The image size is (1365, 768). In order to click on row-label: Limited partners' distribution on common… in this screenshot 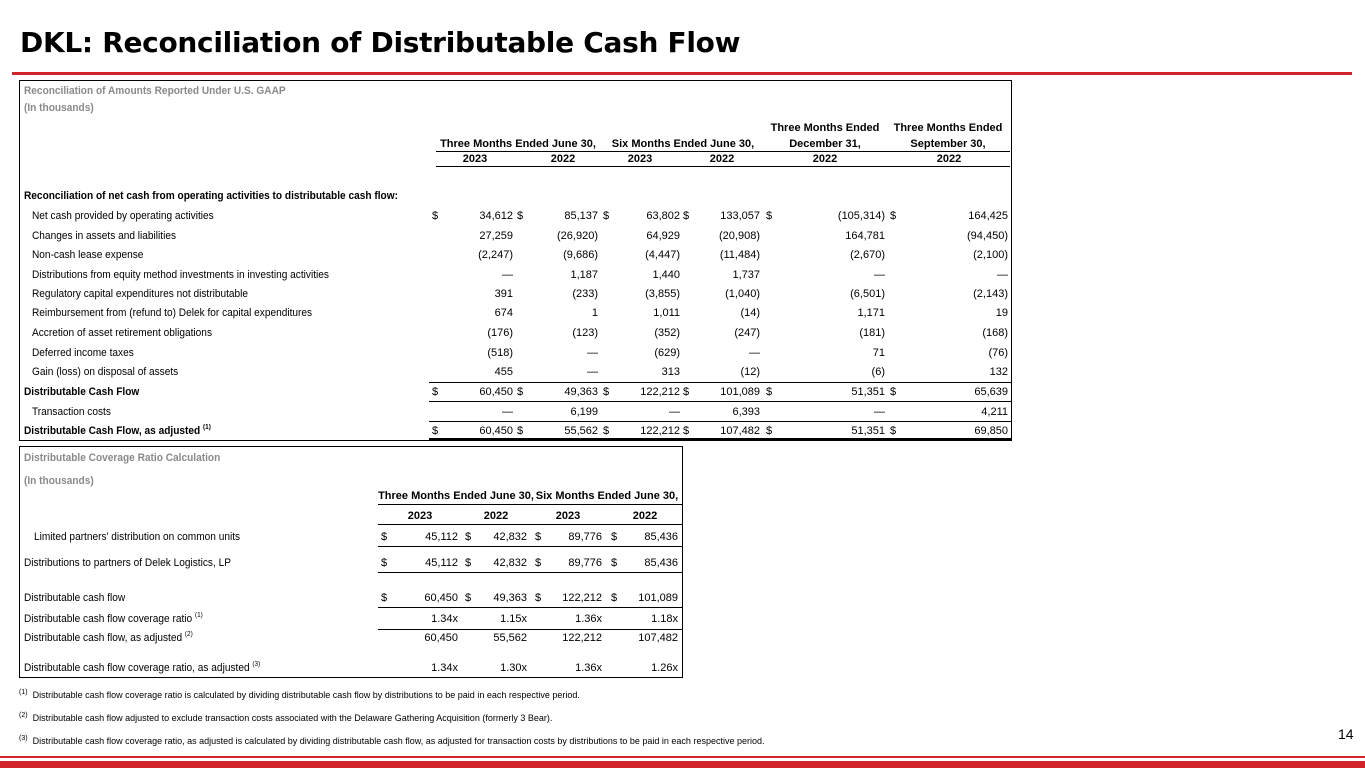, I will do `click(137, 537)`.